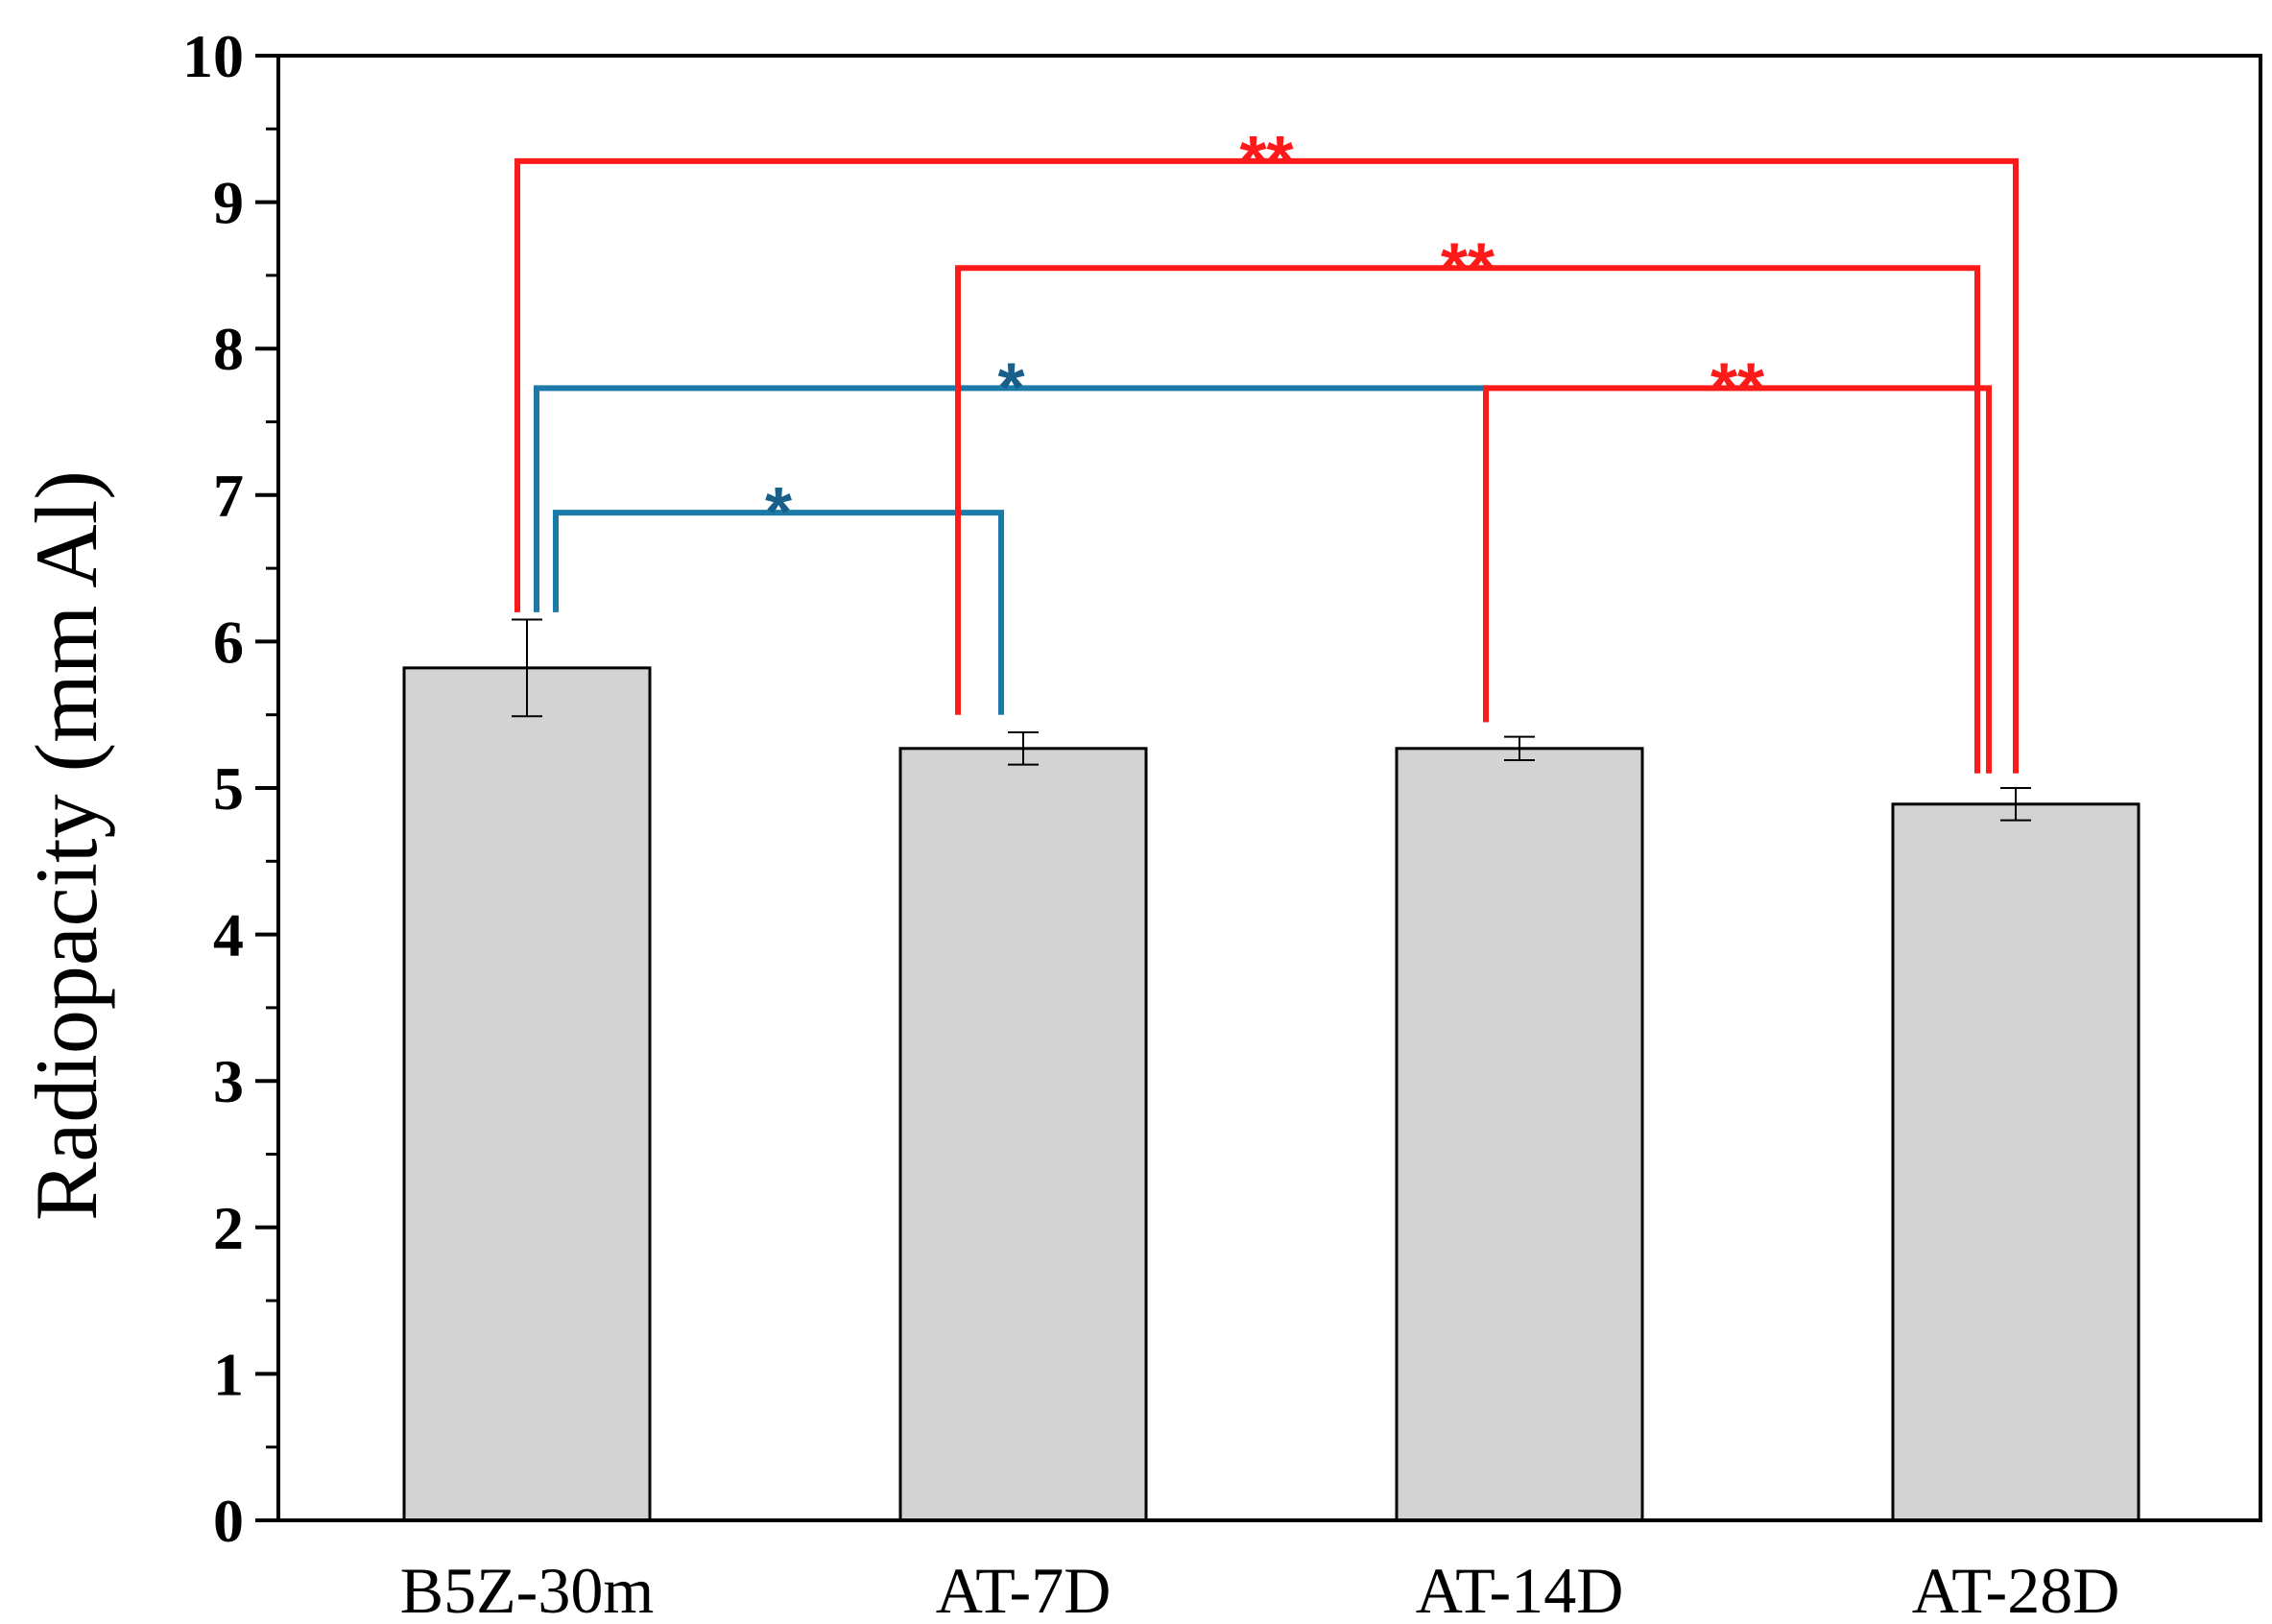 The height and width of the screenshot is (1624, 2272). What do you see at coordinates (1260, 1589) in the screenshot?
I see `x-category-layer: B5Z-30m AT-7D AT-14D AT-28D` at bounding box center [1260, 1589].